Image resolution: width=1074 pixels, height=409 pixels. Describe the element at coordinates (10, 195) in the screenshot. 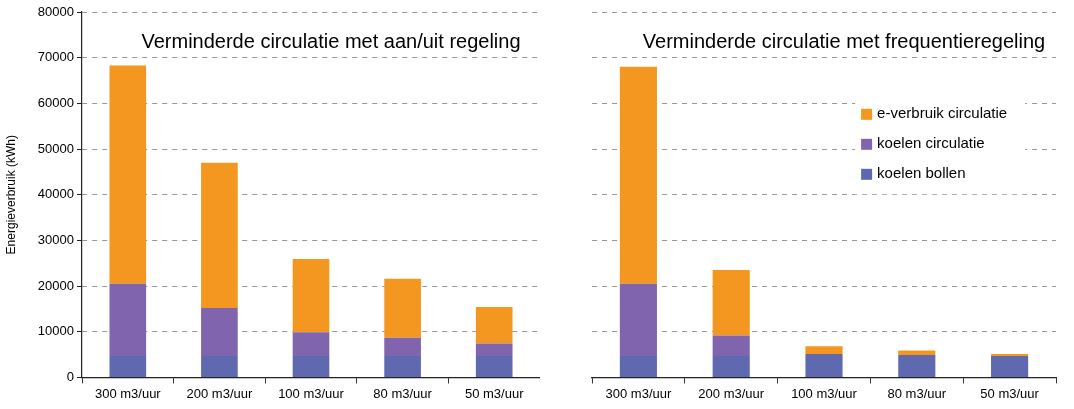

I see `y-axis-title: Energieverbruik (kWh)` at that location.